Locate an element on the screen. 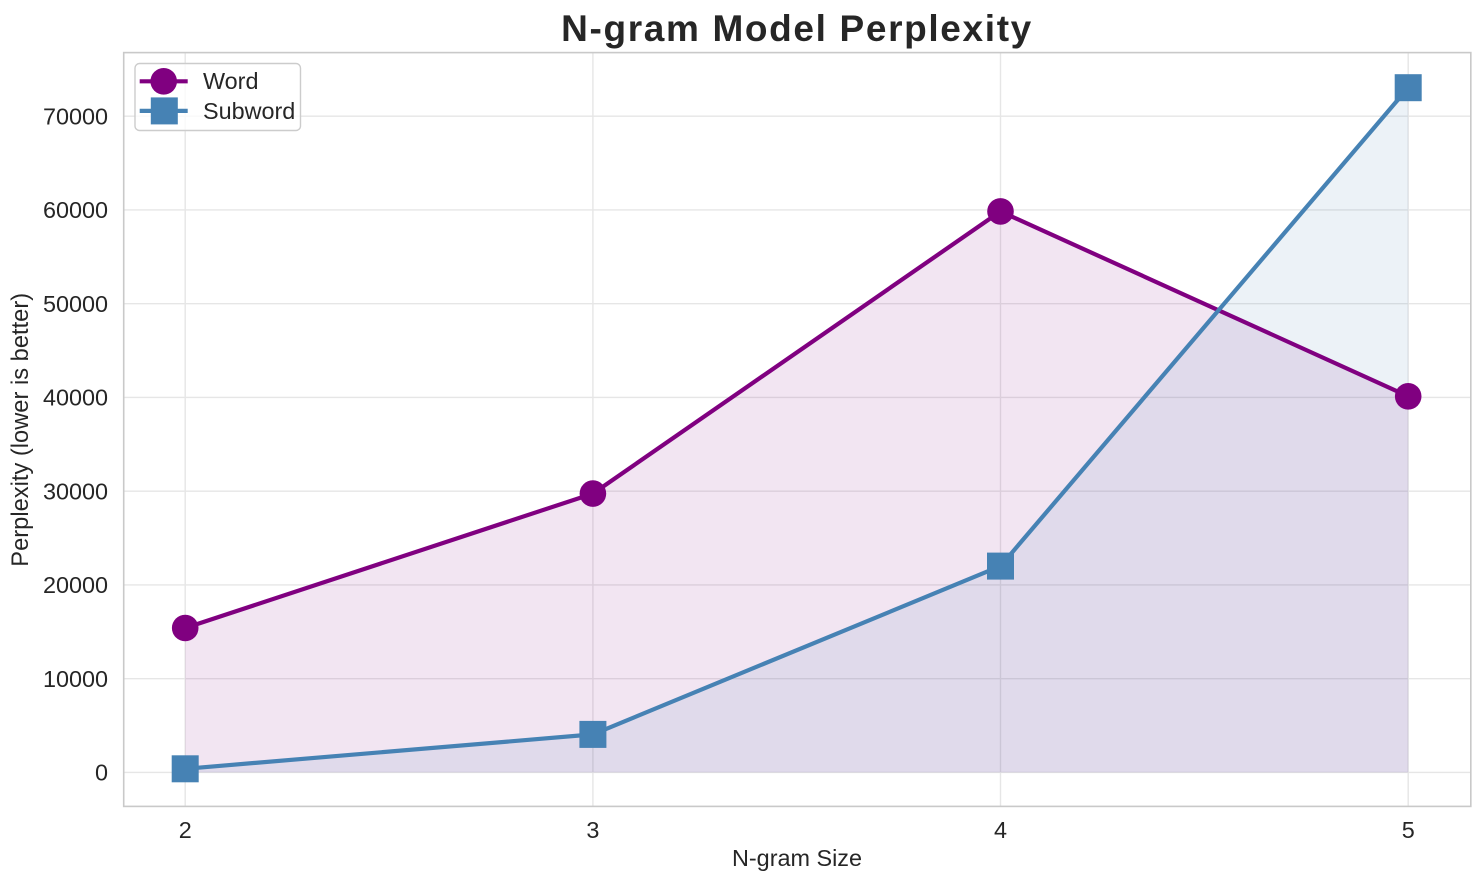 The width and height of the screenshot is (1484, 885). svg-text: 4 is located at coordinates (1000, 830).